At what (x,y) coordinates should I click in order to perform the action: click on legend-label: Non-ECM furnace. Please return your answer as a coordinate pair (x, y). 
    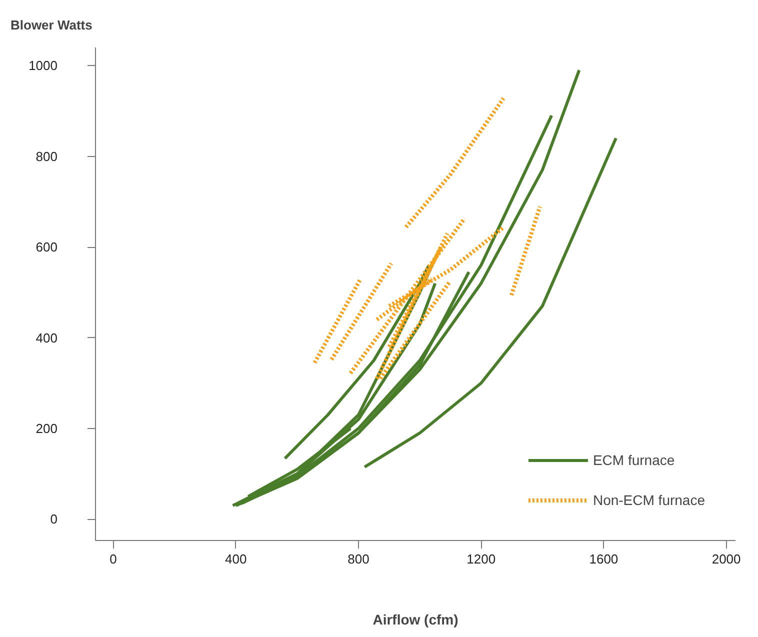
    Looking at the image, I should click on (648, 500).